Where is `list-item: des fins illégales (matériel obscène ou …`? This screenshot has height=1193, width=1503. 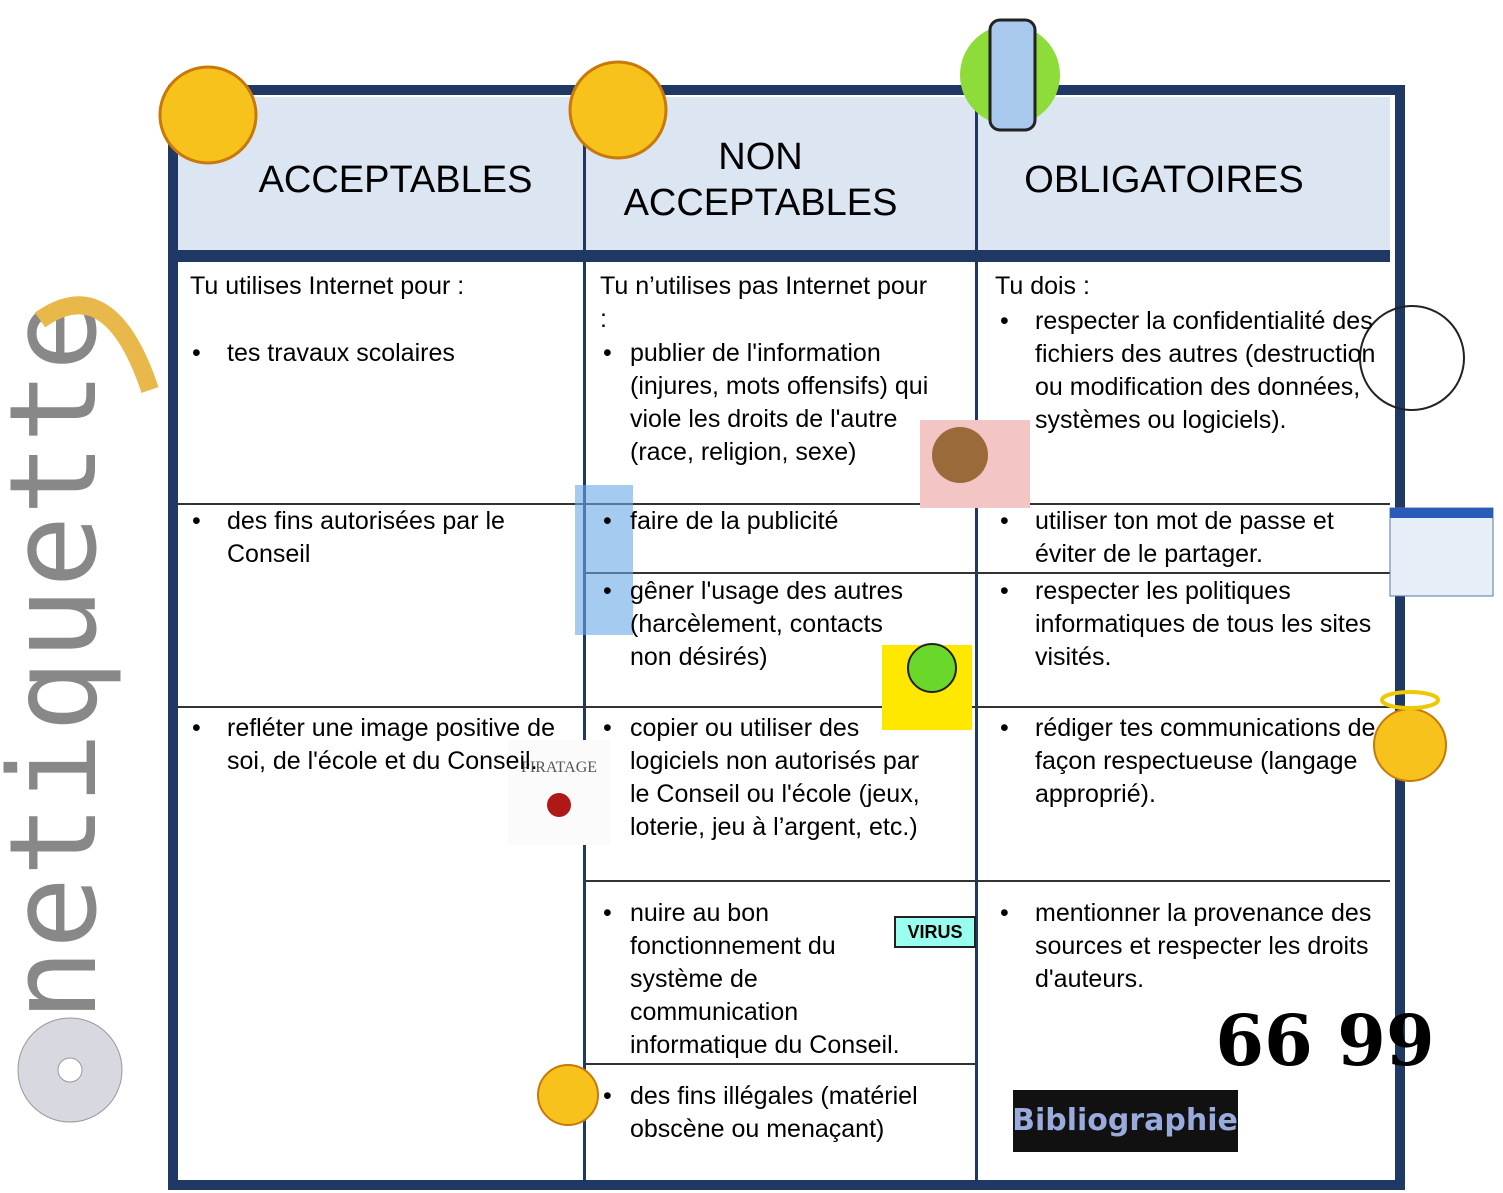
list-item: des fins illégales (matériel obscène ou … is located at coordinates (774, 1112).